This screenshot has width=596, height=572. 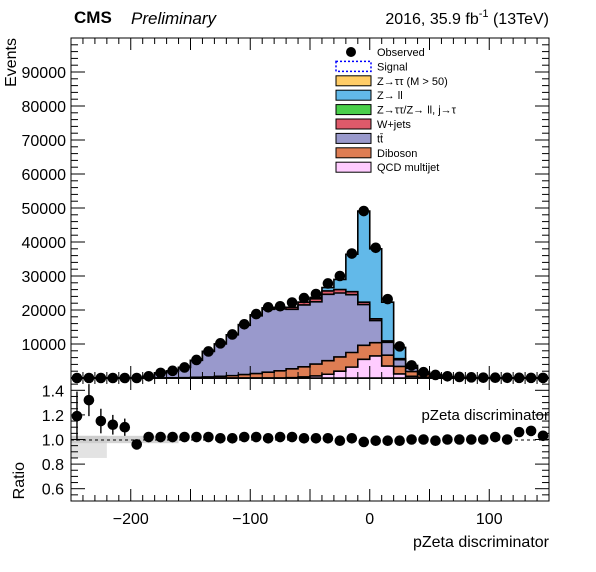 What do you see at coordinates (392, 67) in the screenshot?
I see `legend-label: Signal` at bounding box center [392, 67].